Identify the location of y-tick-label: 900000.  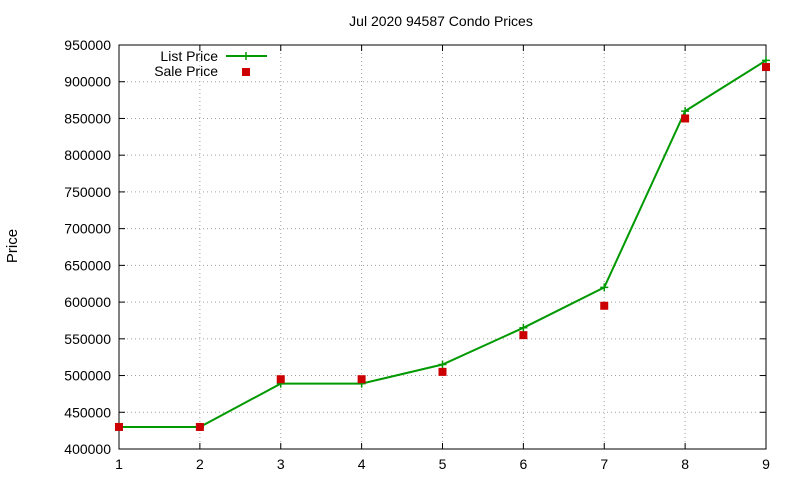
(87, 82).